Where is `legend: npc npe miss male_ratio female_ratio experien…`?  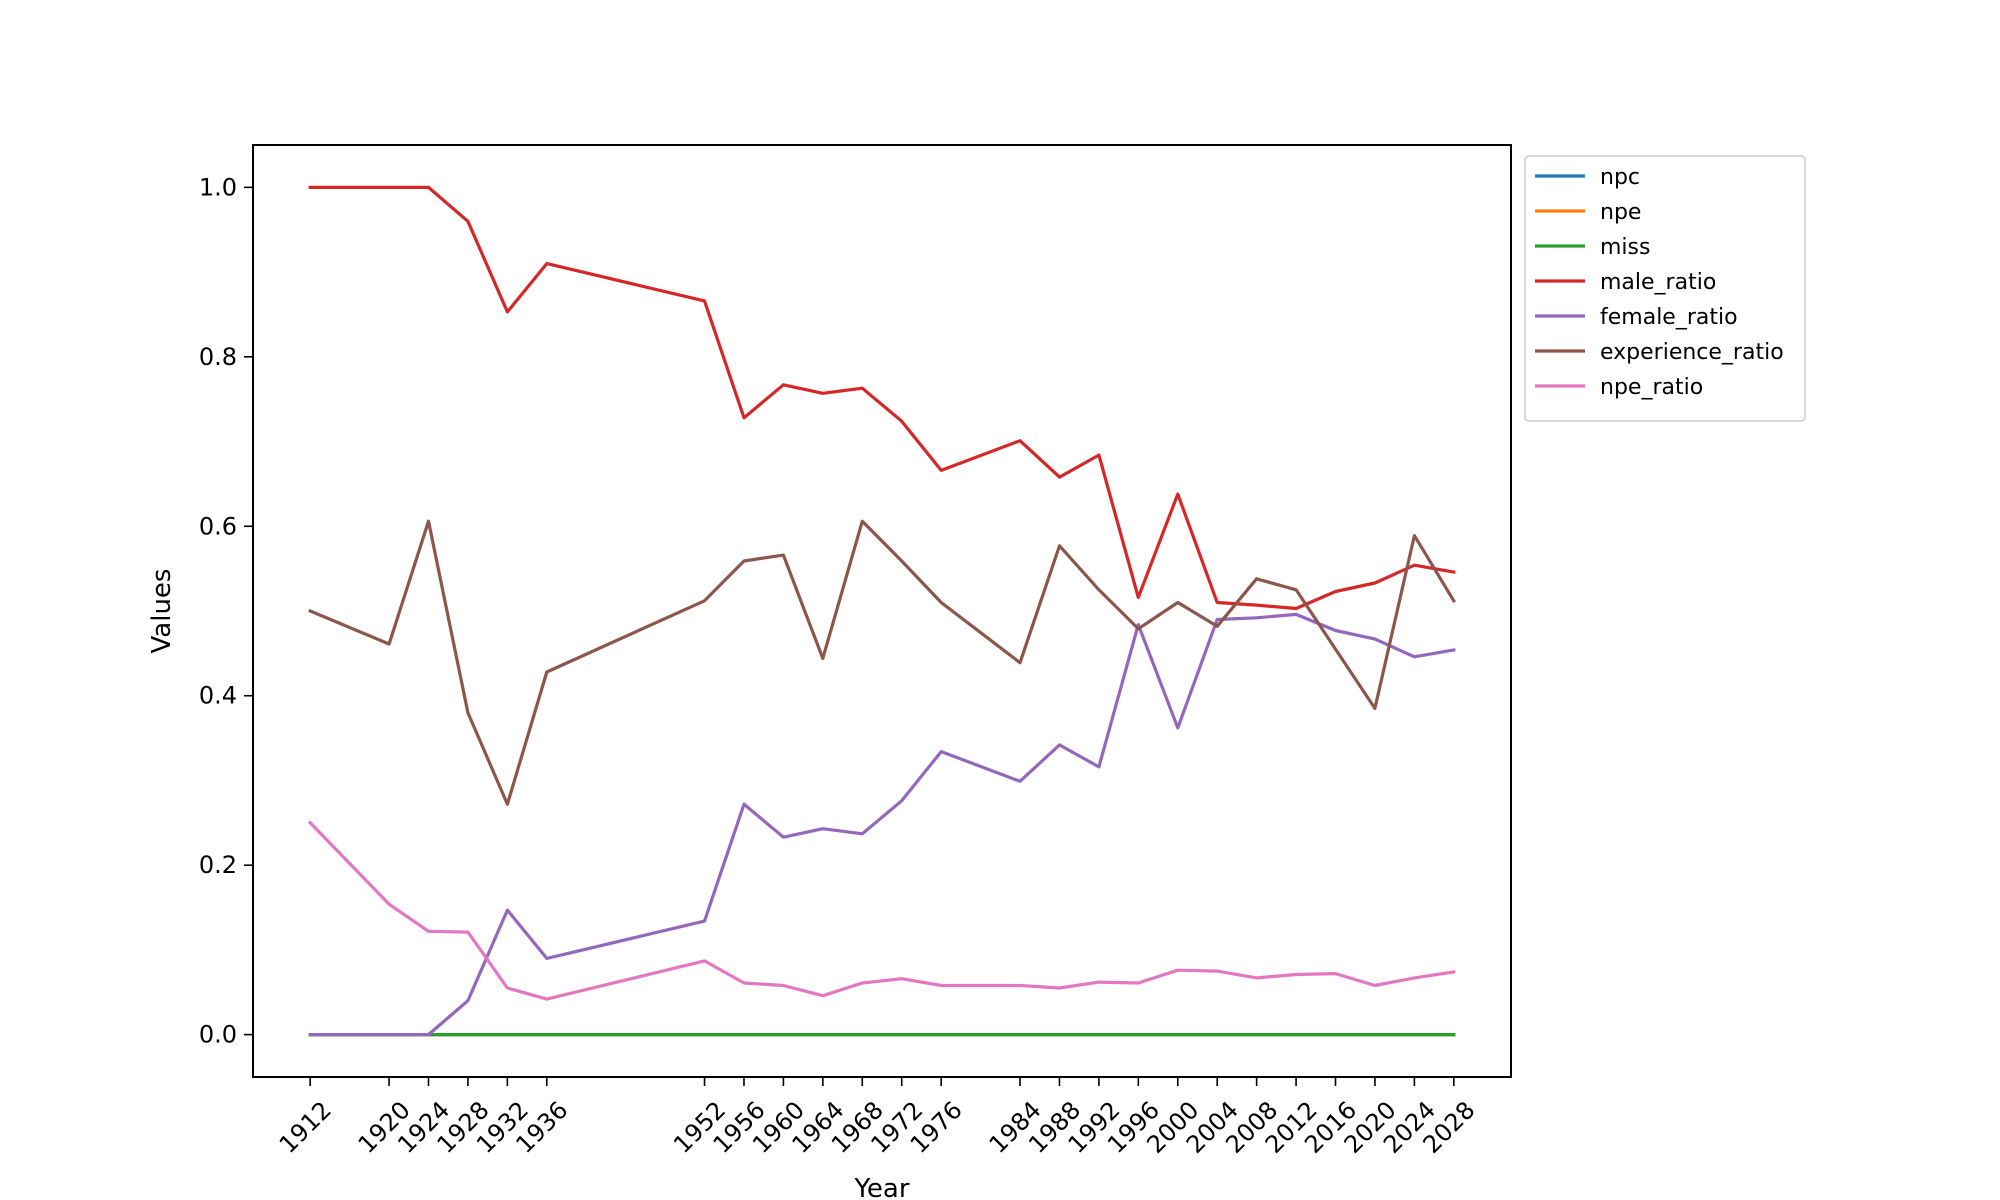 legend: npc npe miss male_ratio female_ratio experien… is located at coordinates (1665, 288).